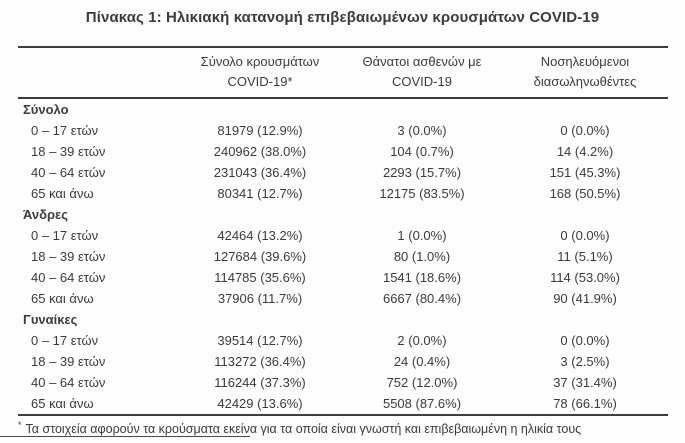  I want to click on cases-cell: 240962 (38.0%), so click(260, 151).